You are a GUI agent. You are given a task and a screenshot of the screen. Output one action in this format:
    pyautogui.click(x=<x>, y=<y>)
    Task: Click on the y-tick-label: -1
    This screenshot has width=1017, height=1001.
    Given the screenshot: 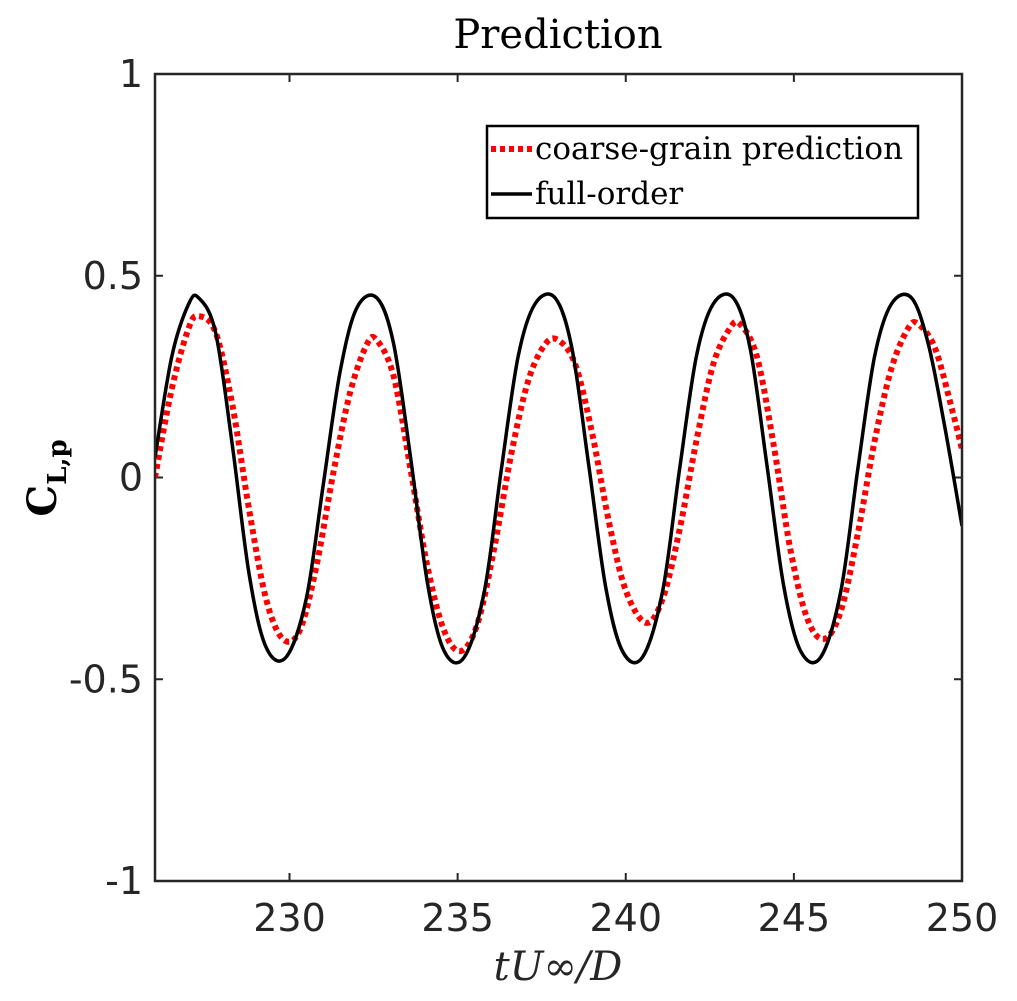 What is the action you would take?
    pyautogui.click(x=124, y=881)
    